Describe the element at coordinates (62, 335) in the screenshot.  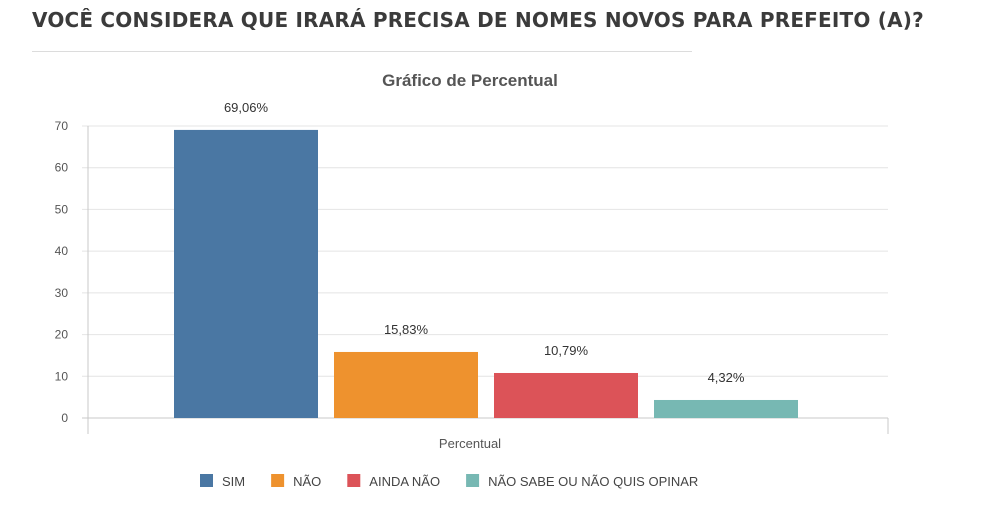
I see `y-tick-label: 20` at that location.